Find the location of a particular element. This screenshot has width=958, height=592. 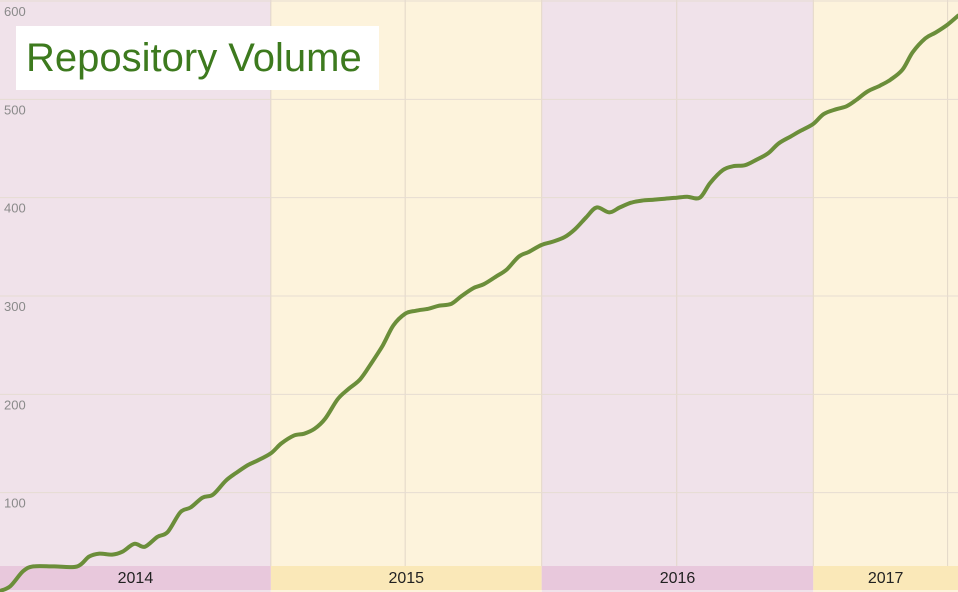

year-strip-2015 is located at coordinates (406, 578).